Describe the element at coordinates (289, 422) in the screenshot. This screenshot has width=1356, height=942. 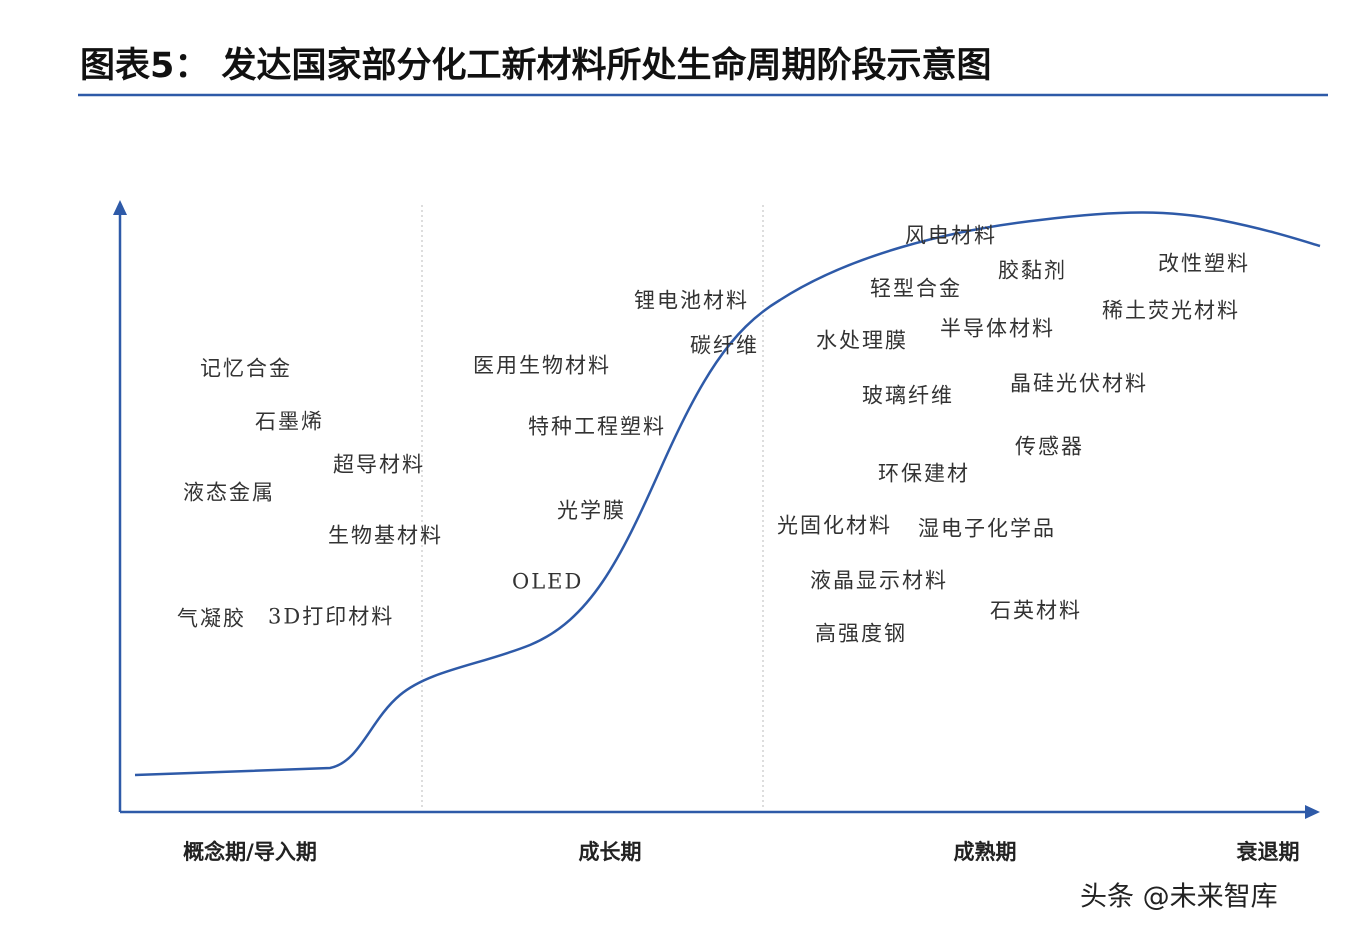
I see `material-label: 石墨烯` at that location.